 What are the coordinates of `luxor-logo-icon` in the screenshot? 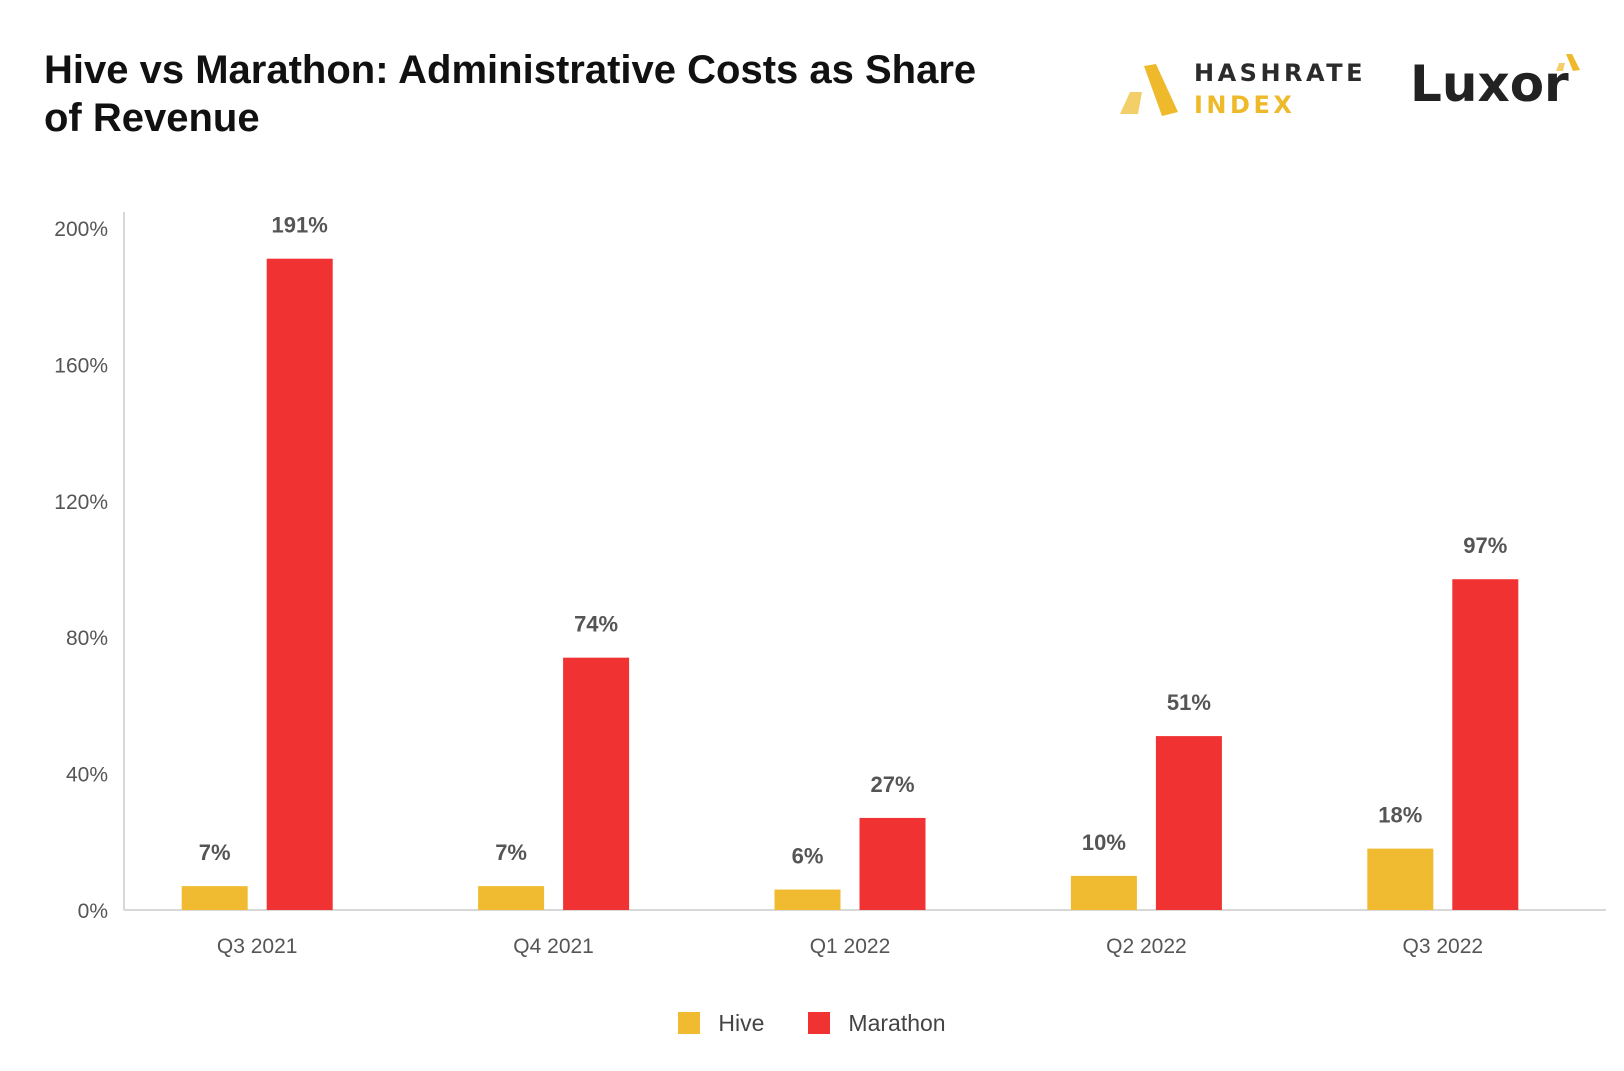 It's located at (1568, 62).